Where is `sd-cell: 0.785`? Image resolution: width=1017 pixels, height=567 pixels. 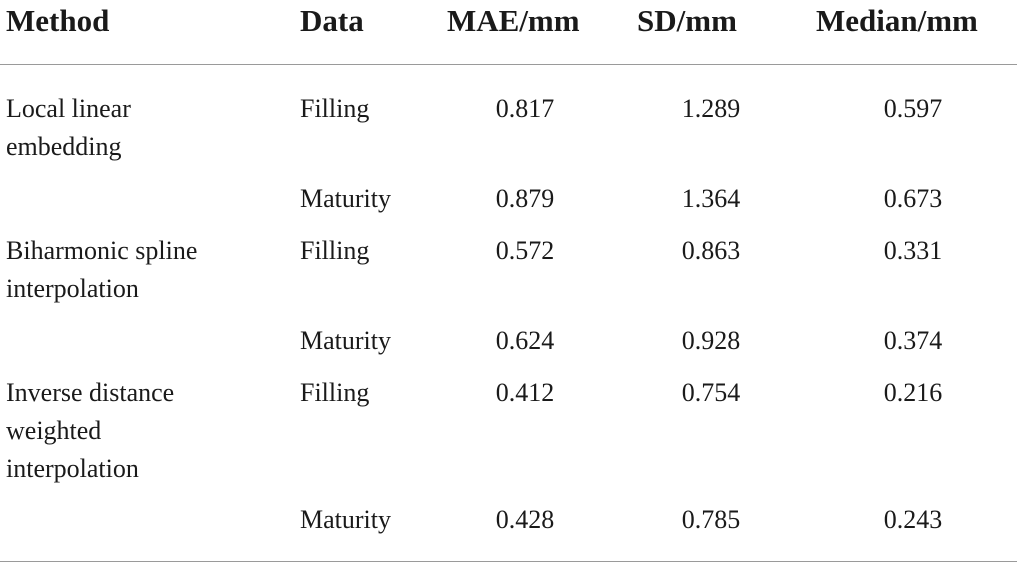 sd-cell: 0.785 is located at coordinates (711, 519).